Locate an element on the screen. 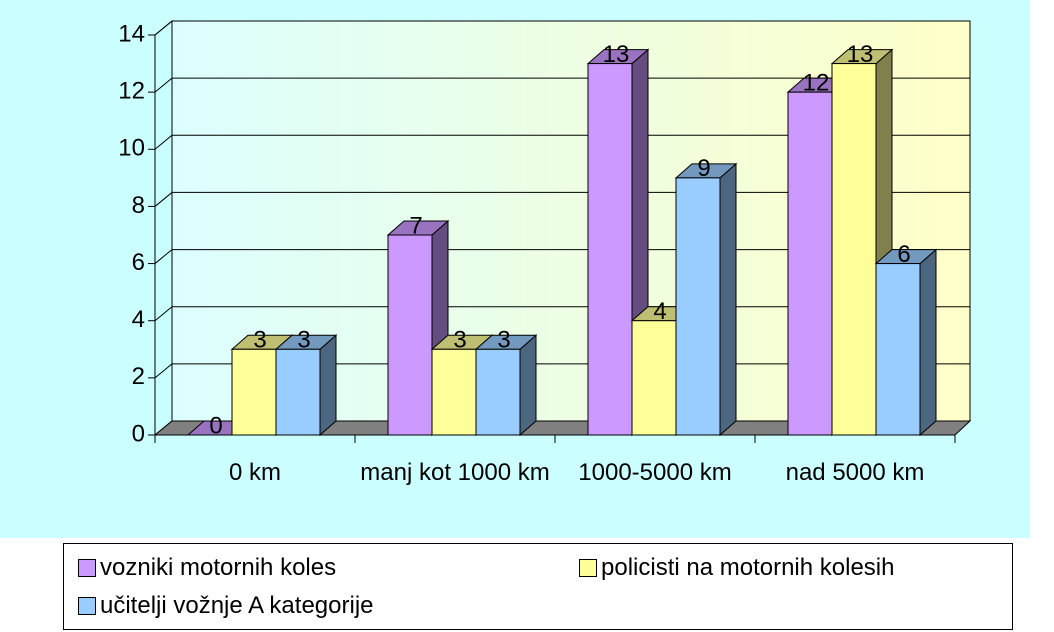  x-tick-label-box: 0 km is located at coordinates (254, 472).